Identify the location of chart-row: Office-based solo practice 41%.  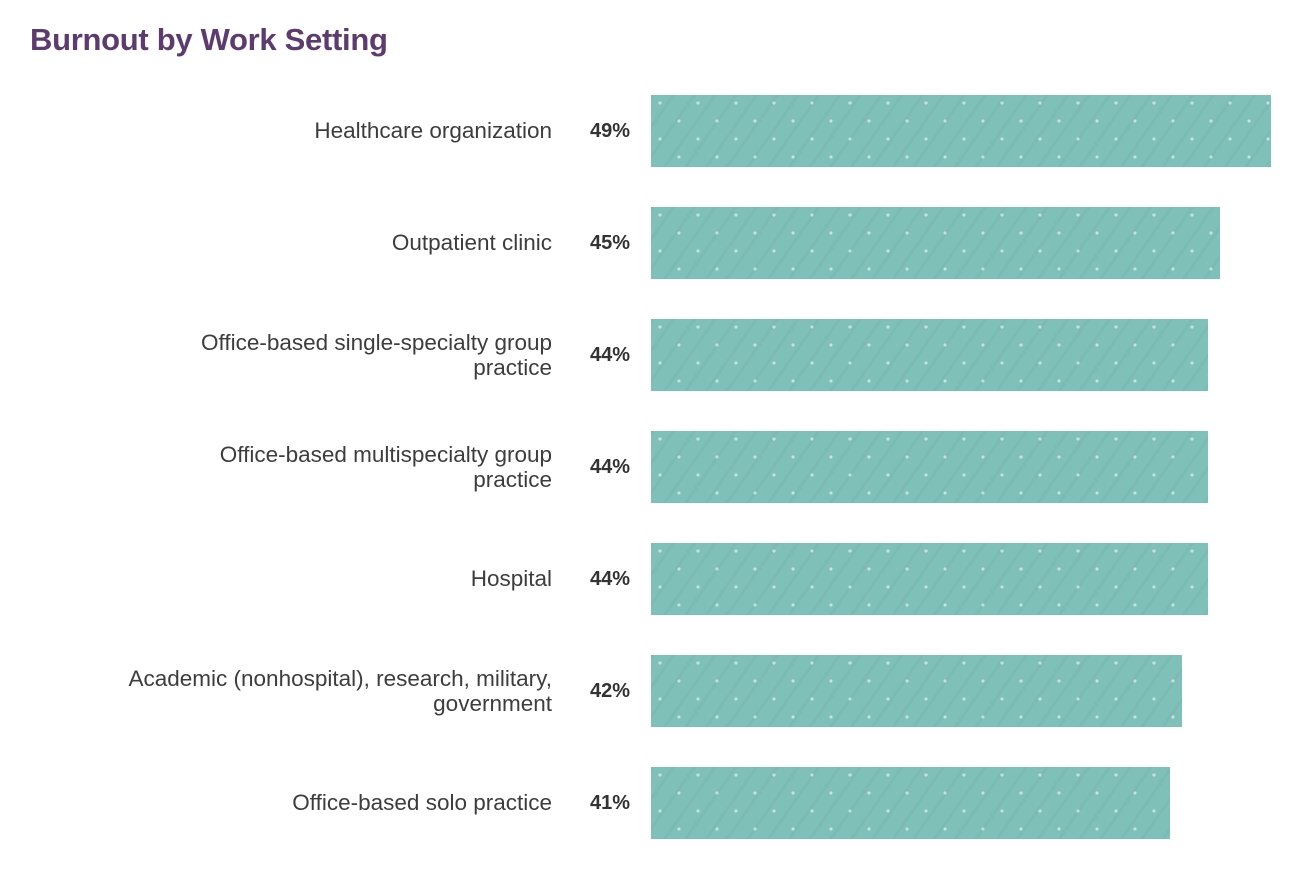
(645, 803).